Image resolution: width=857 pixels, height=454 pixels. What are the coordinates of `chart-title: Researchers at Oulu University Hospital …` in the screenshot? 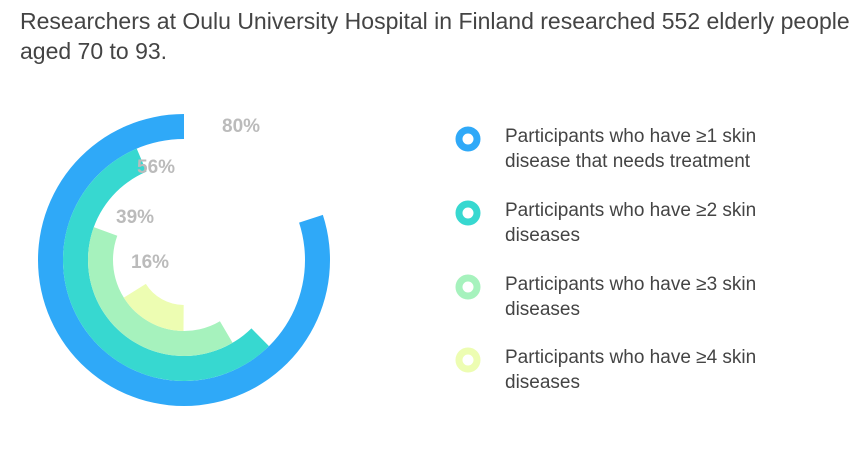 It's located at (435, 36).